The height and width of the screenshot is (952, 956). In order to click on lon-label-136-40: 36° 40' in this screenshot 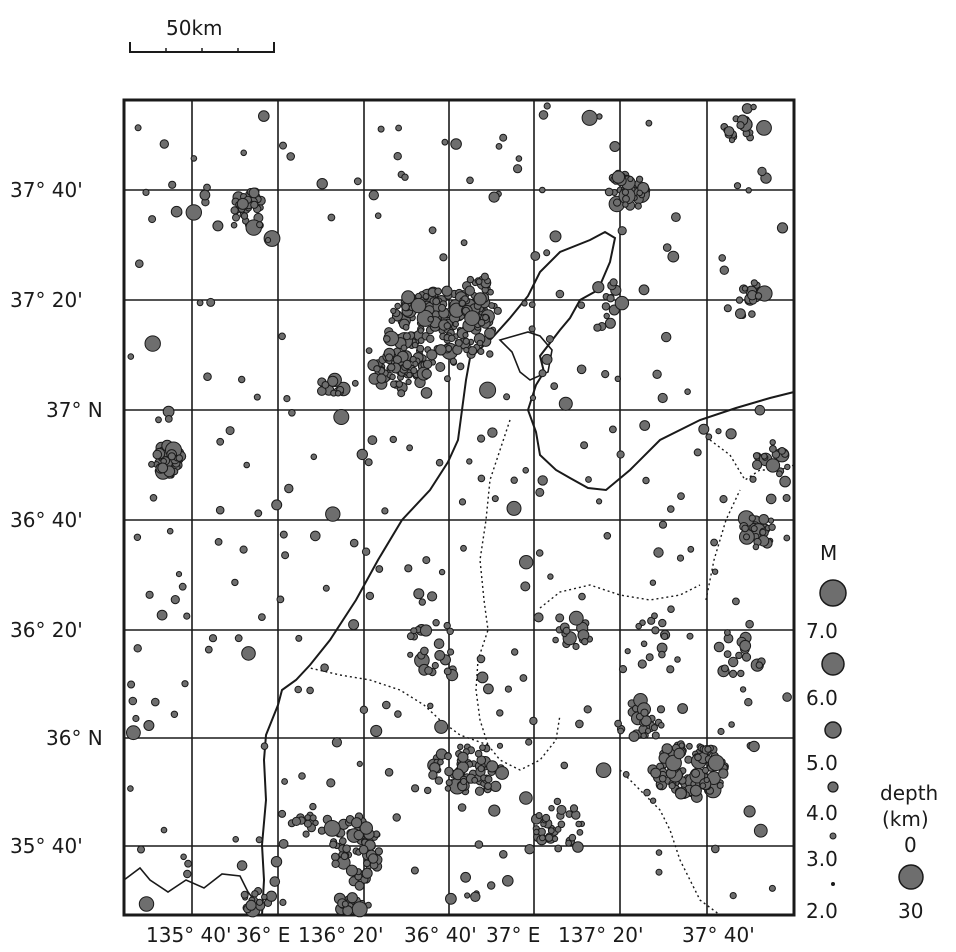, I will do `click(440, 935)`.